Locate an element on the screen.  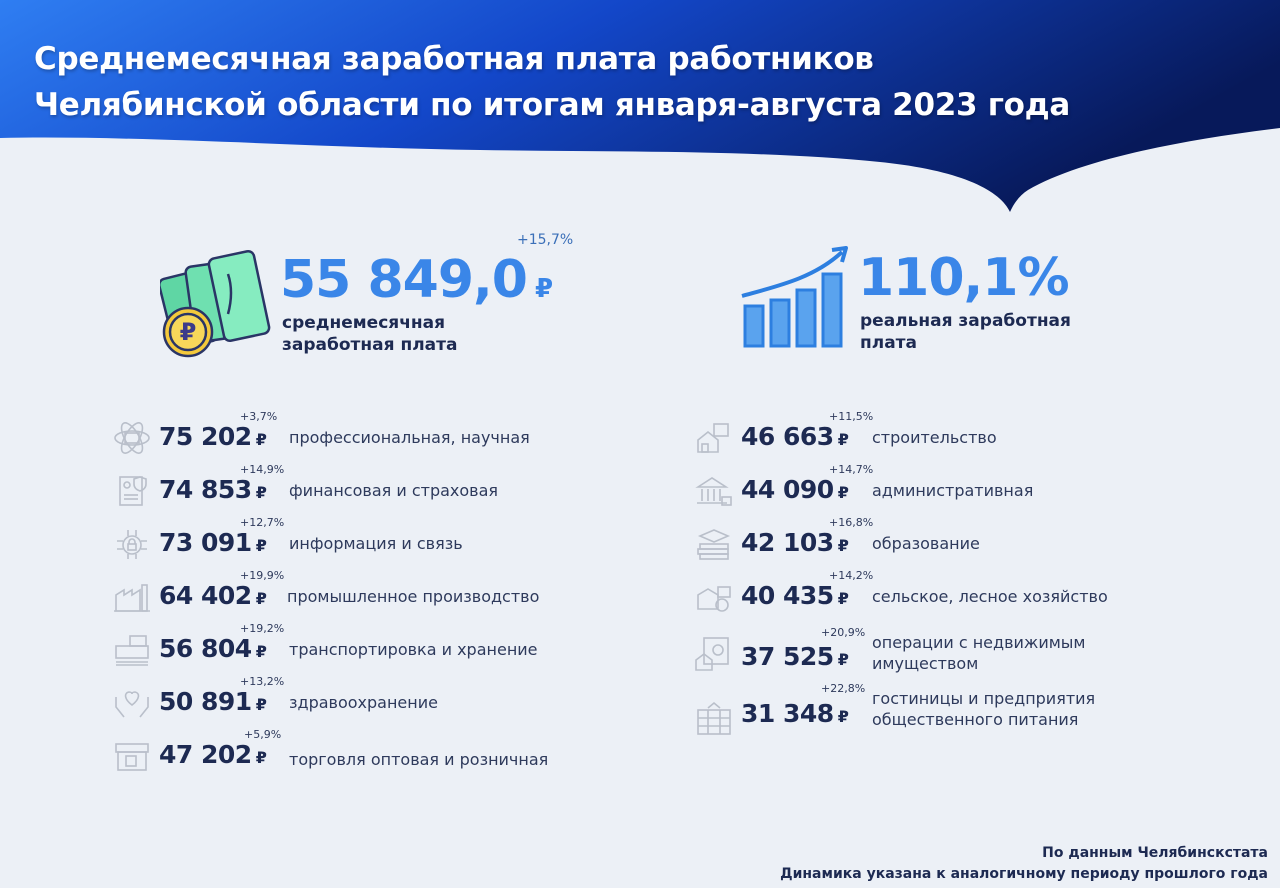
sector-label: профессиональная, научная is located at coordinates (409, 437).